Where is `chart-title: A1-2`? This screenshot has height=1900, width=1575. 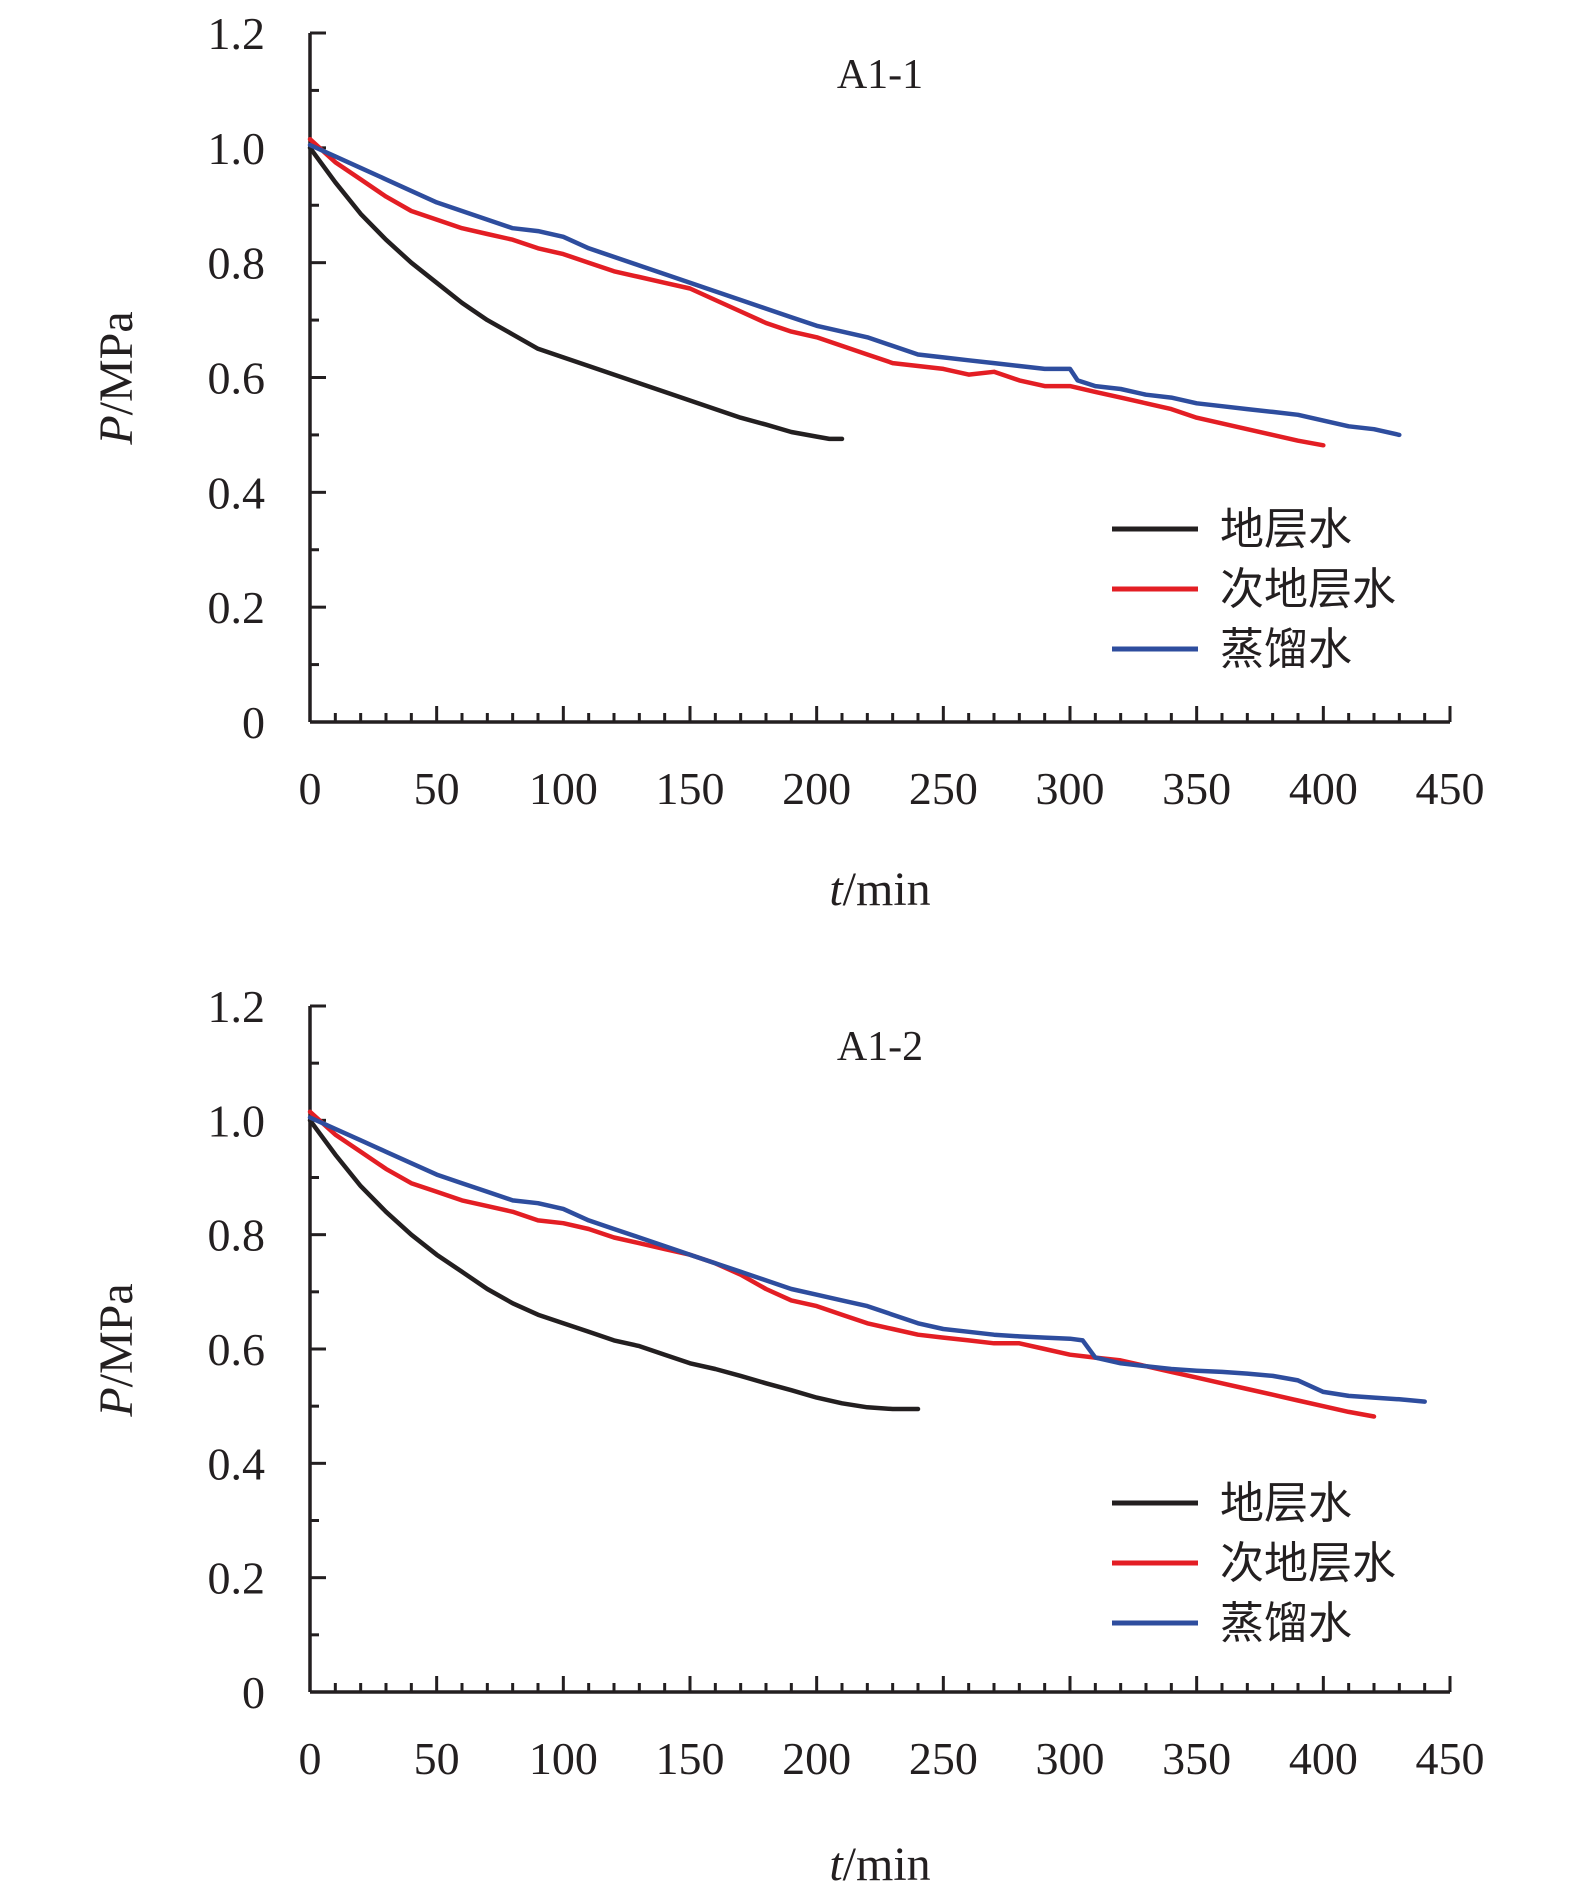 chart-title: A1-2 is located at coordinates (880, 1047).